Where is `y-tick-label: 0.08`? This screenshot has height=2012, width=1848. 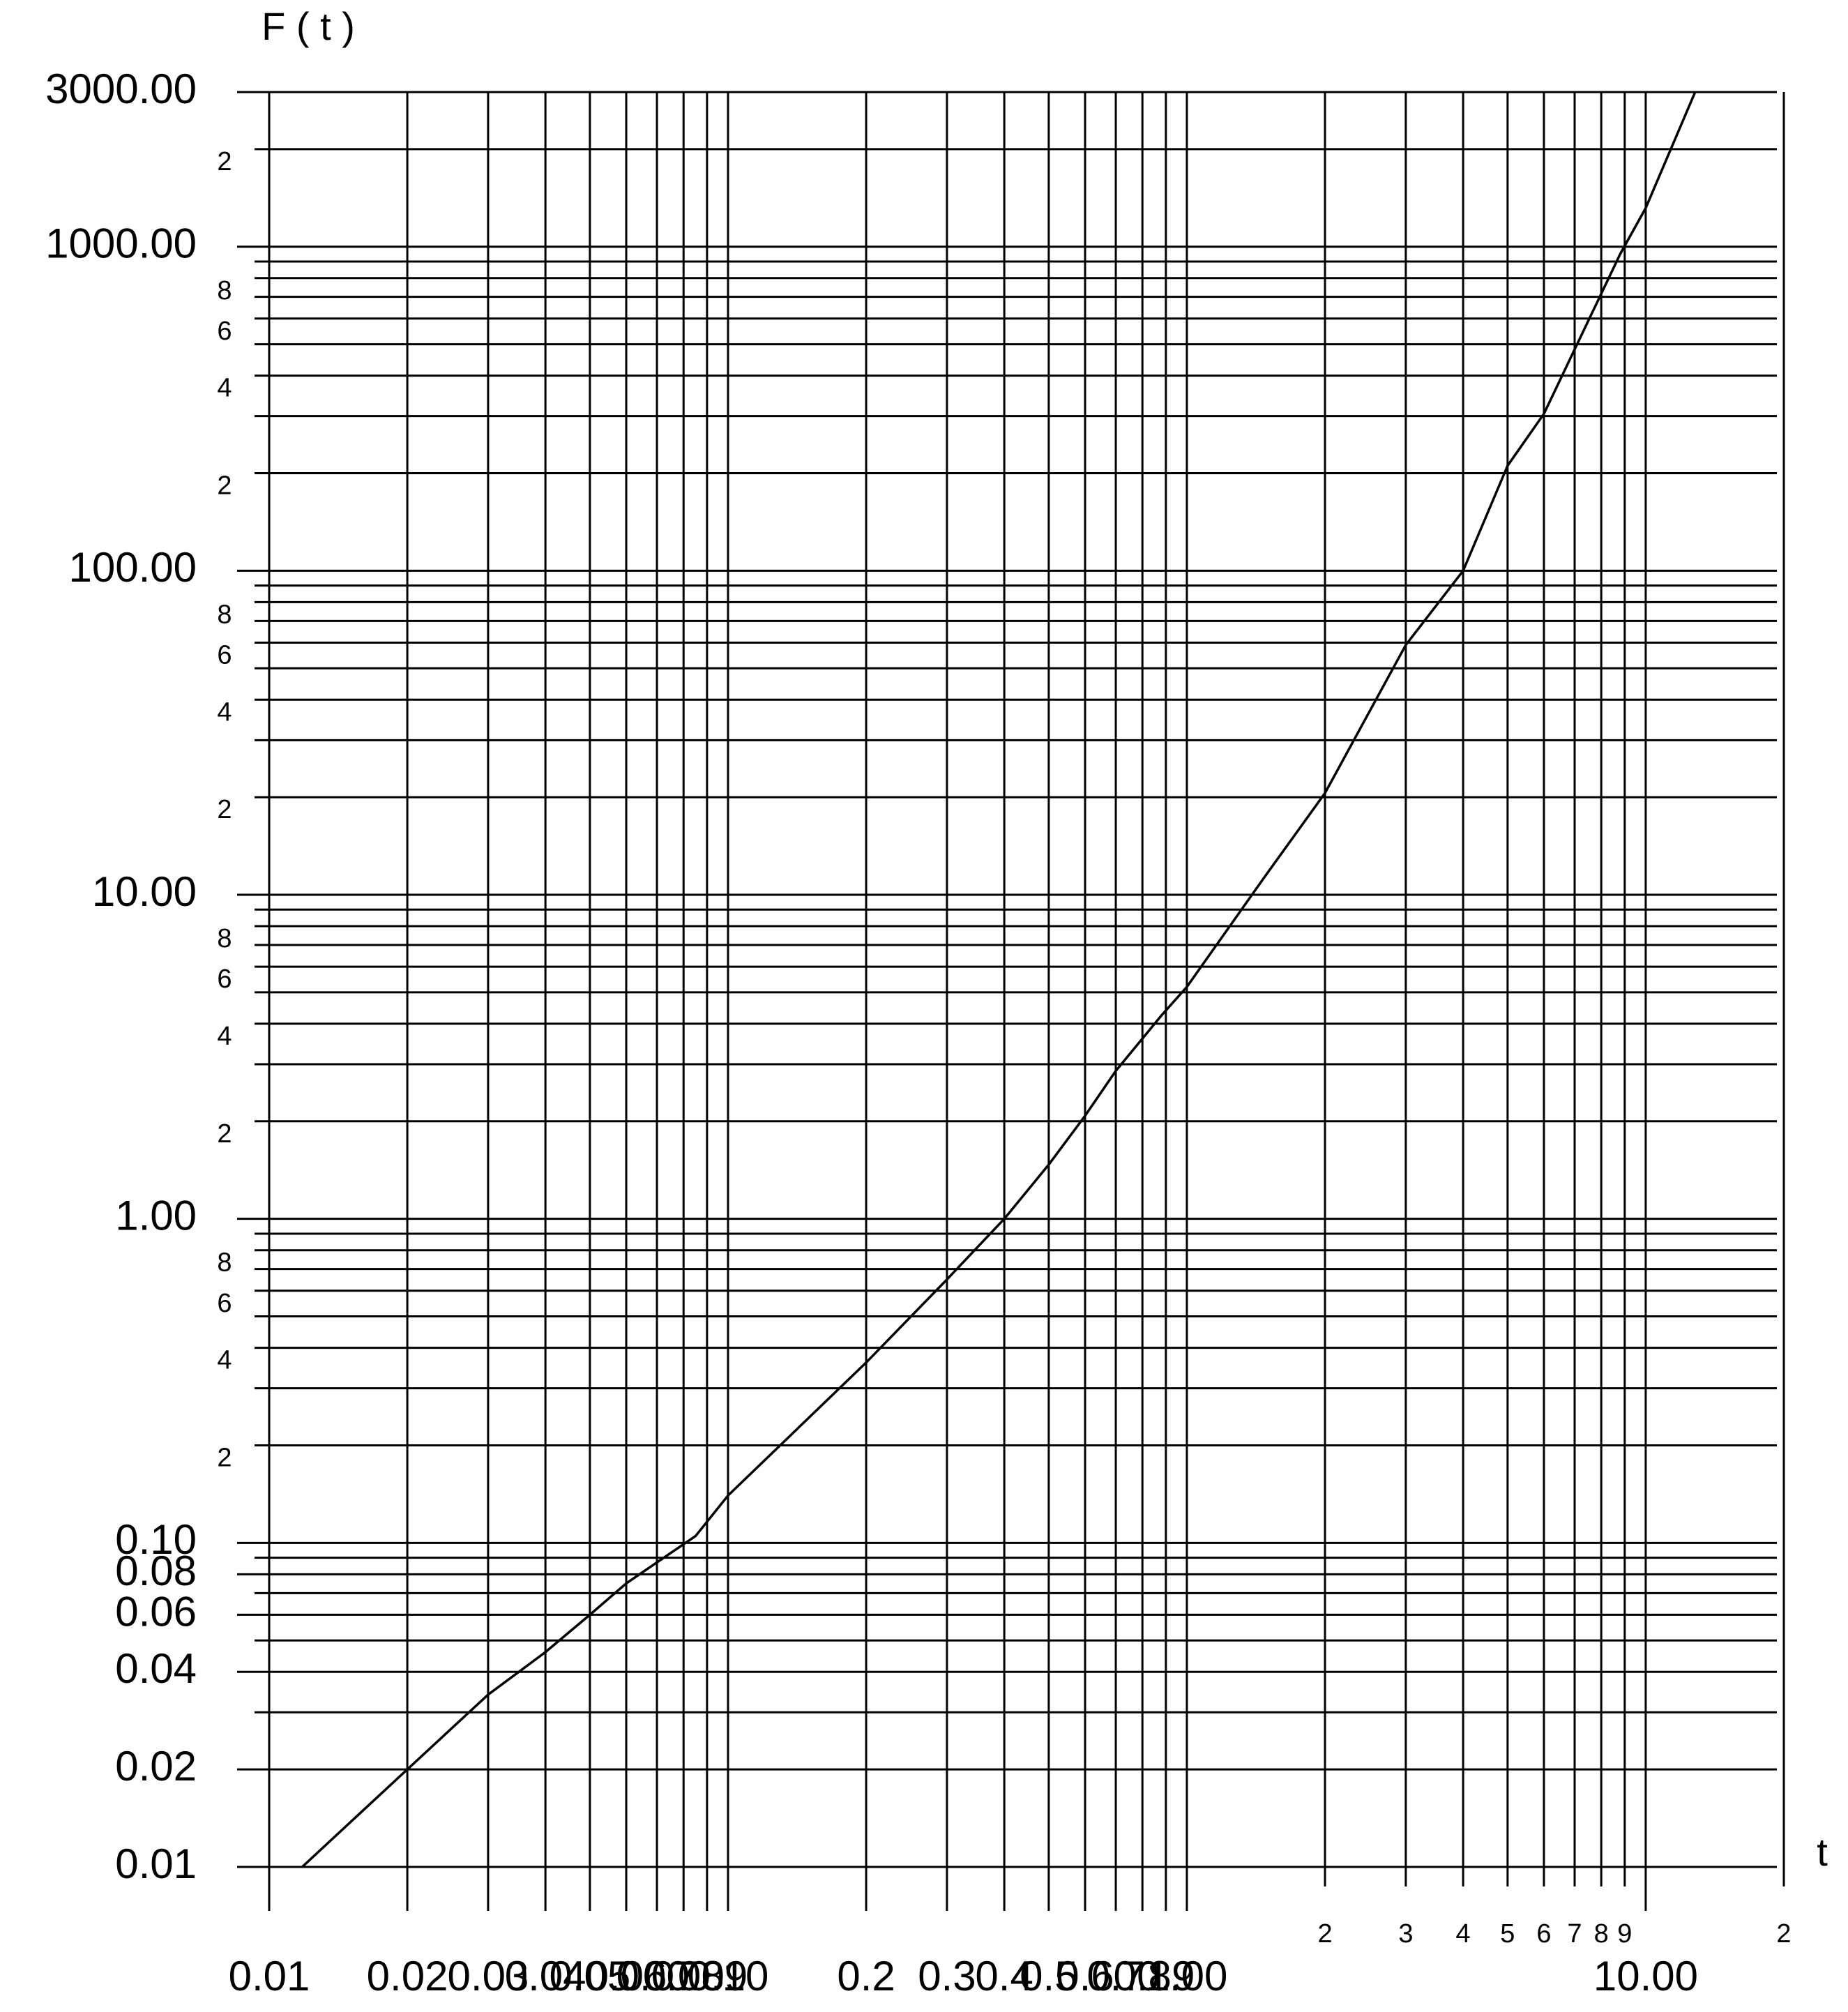 y-tick-label: 0.08 is located at coordinates (156, 1571).